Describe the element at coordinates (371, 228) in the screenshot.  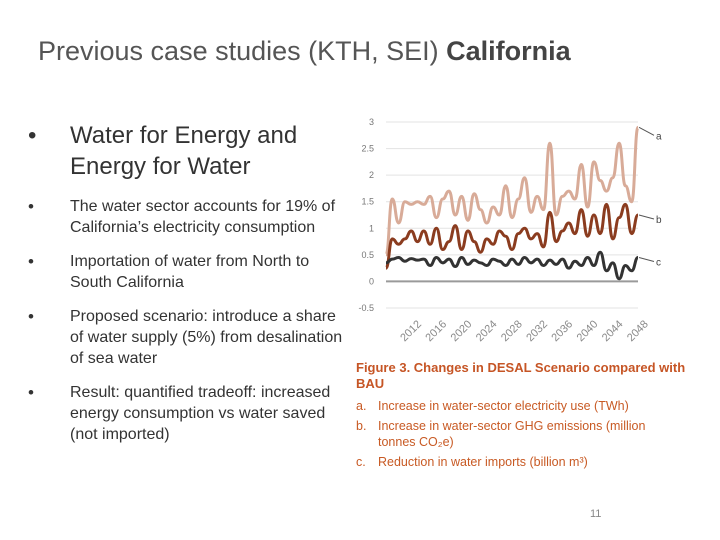
I see `y-tick-label: 1` at that location.